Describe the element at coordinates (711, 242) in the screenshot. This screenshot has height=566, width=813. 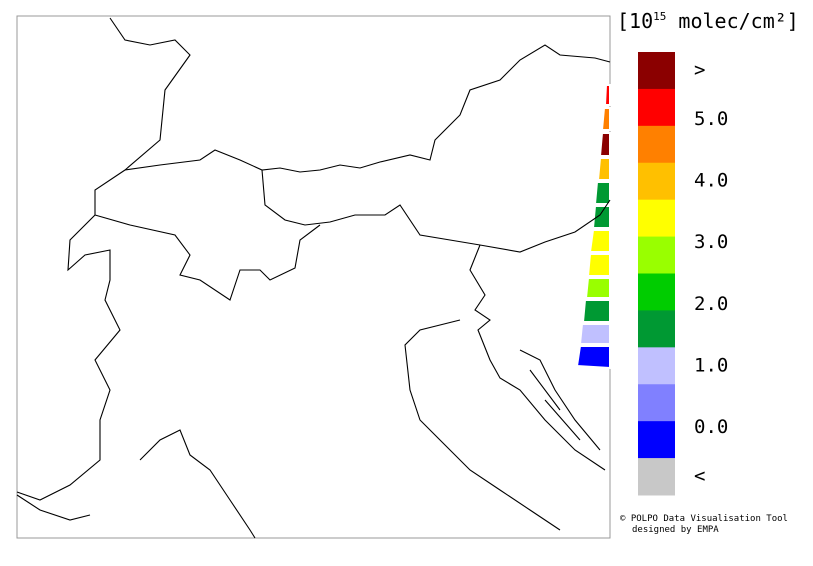
I see `tick-label: 3.0` at that location.